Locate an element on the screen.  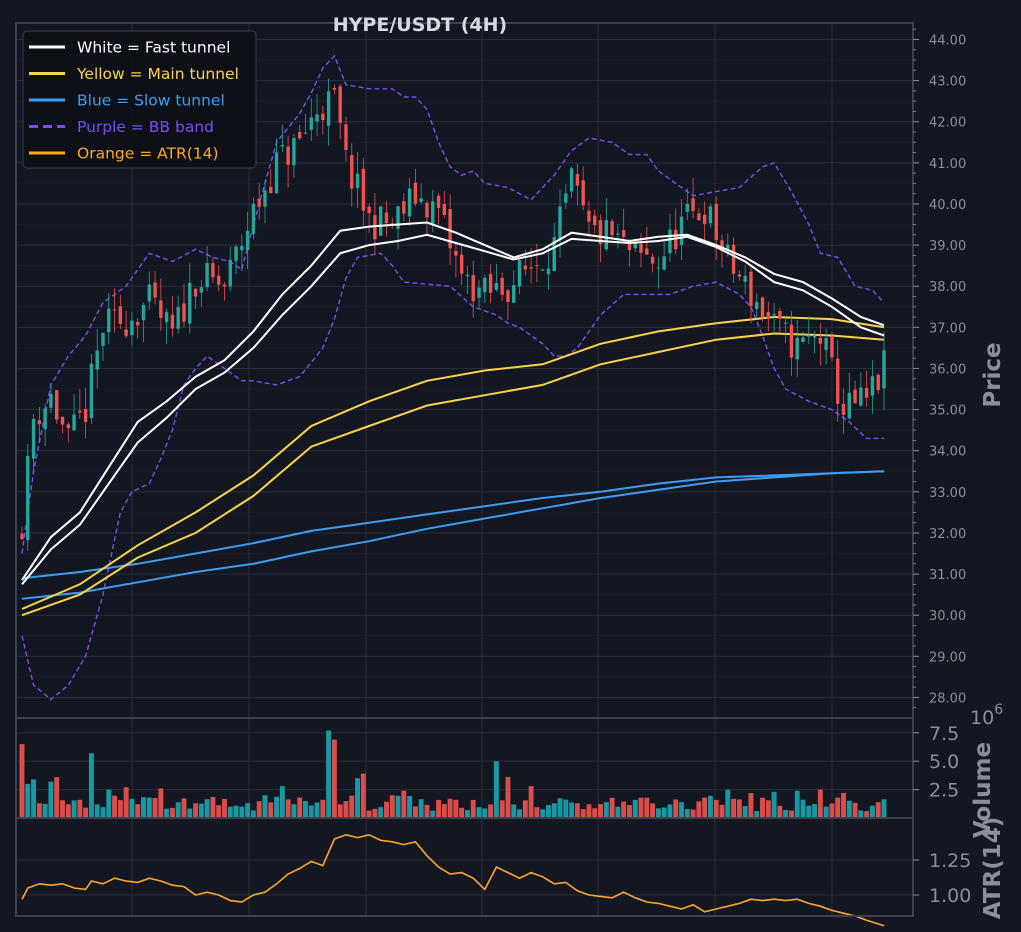
legend-label: Yellow = Main tunnel is located at coordinates (157, 74).